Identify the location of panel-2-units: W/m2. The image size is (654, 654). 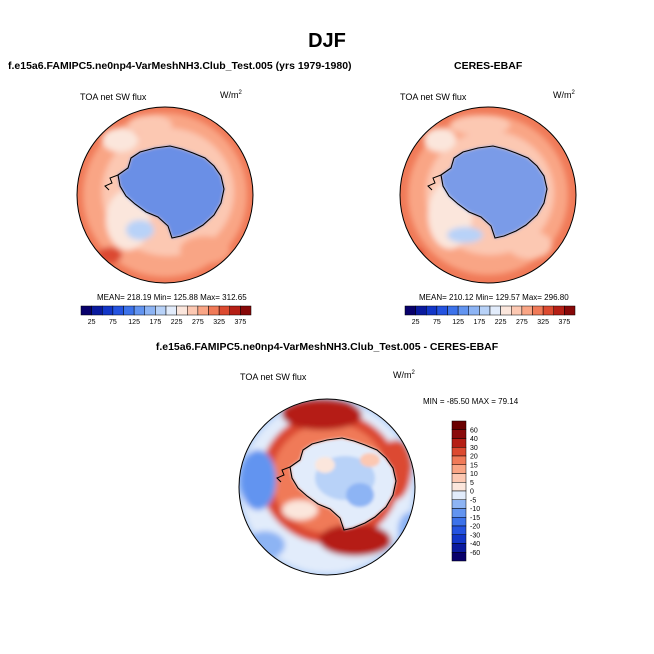
(564, 95).